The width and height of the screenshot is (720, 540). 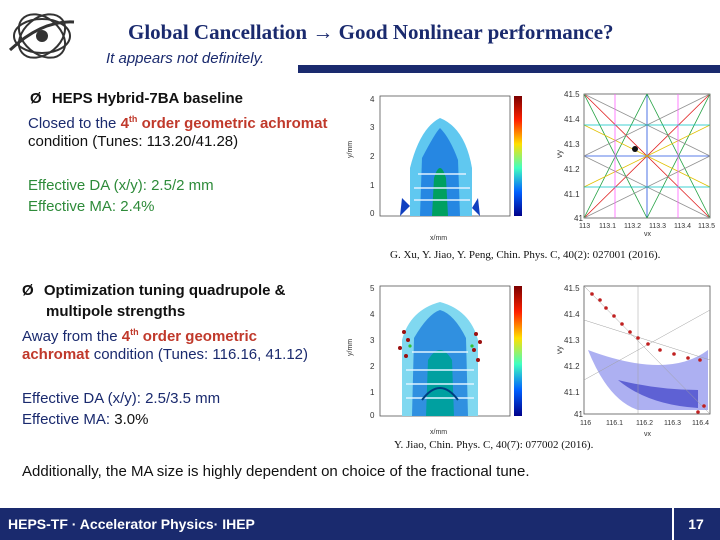 I want to click on ihep-logo-icon, so click(x=41, y=36).